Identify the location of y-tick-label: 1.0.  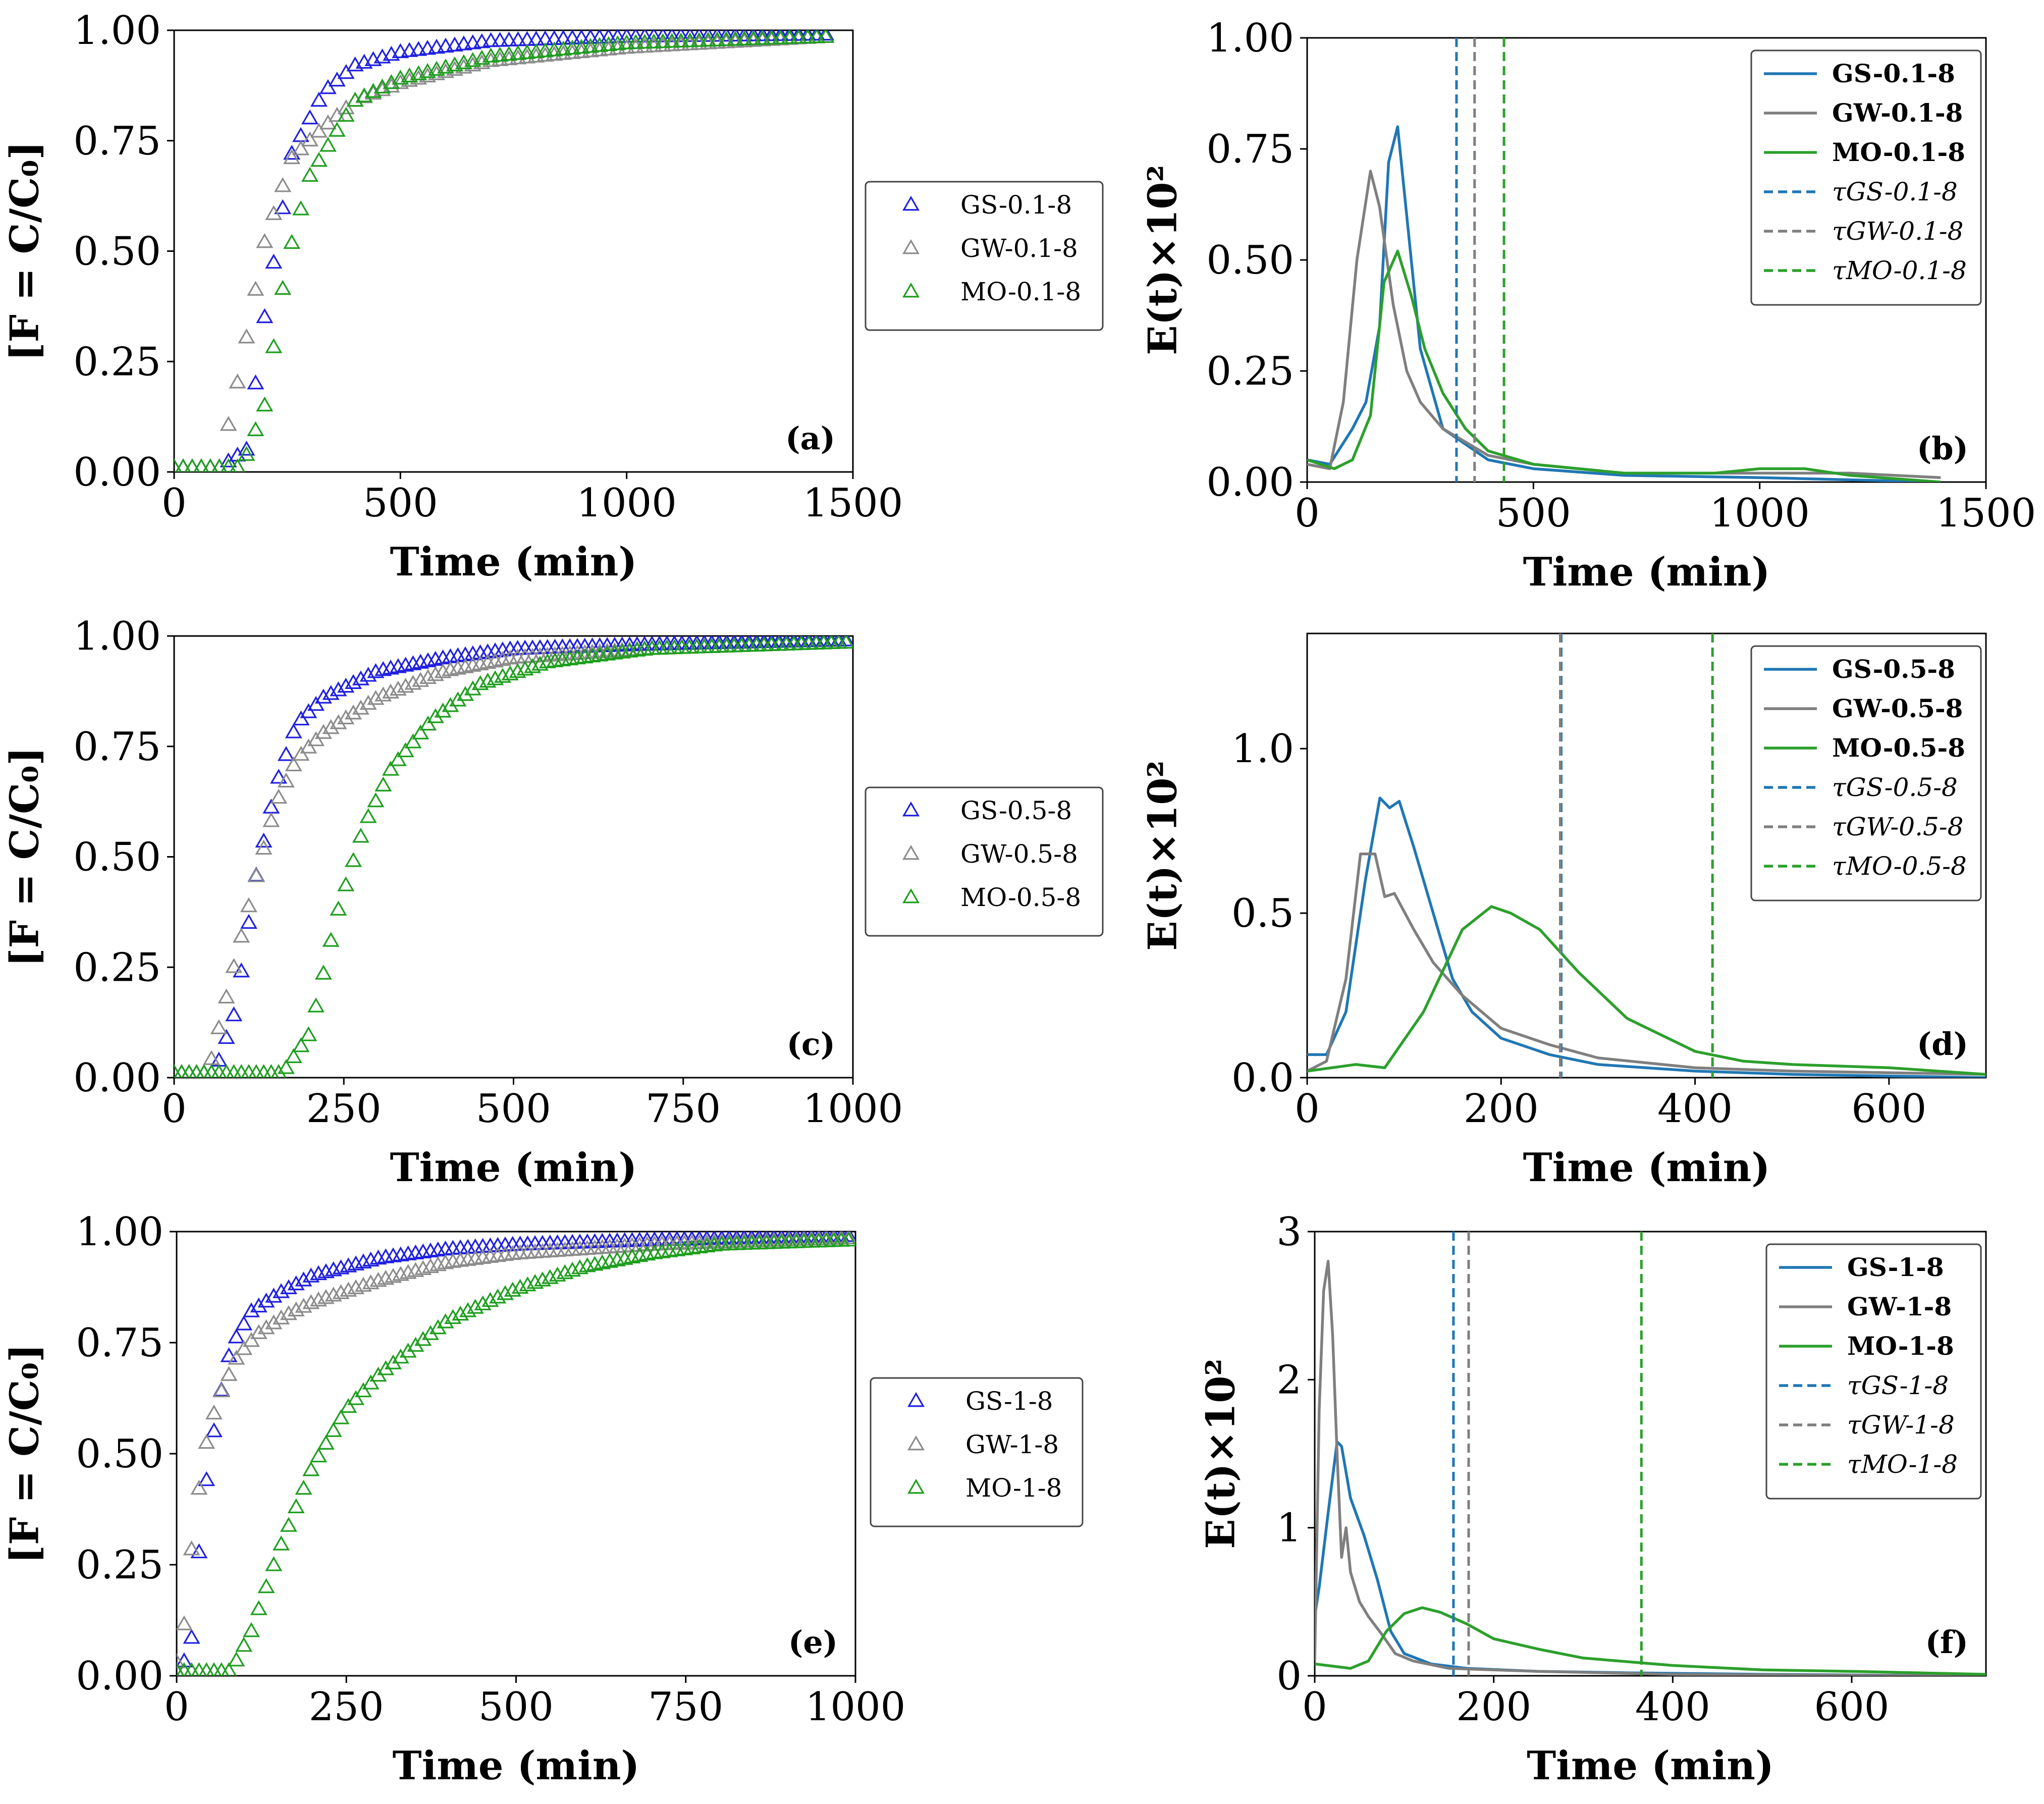
(1262, 749).